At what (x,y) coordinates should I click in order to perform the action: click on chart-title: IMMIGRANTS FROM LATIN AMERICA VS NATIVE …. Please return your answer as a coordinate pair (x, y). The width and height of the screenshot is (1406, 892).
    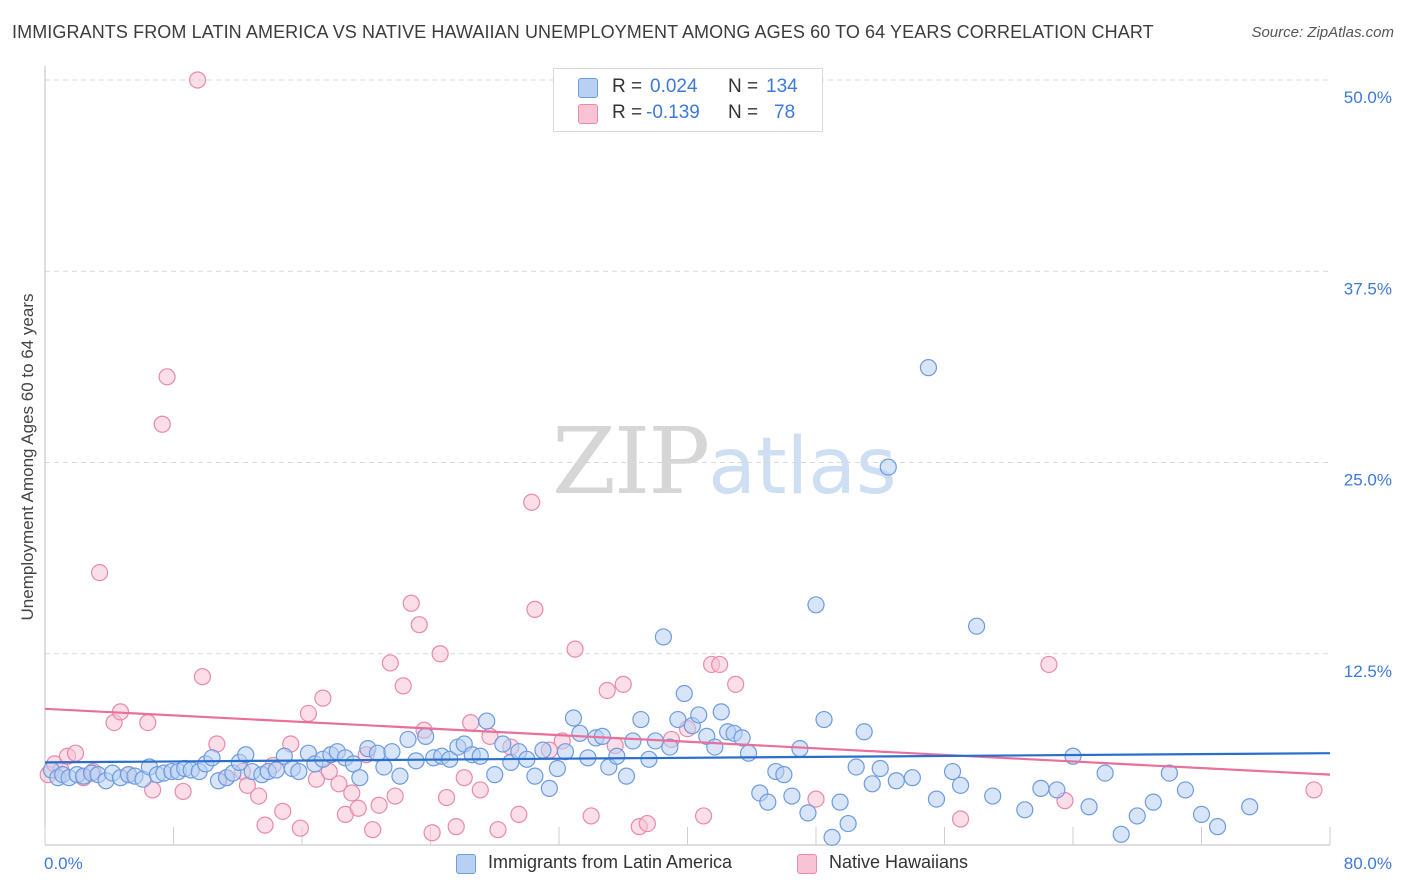
    Looking at the image, I should click on (583, 32).